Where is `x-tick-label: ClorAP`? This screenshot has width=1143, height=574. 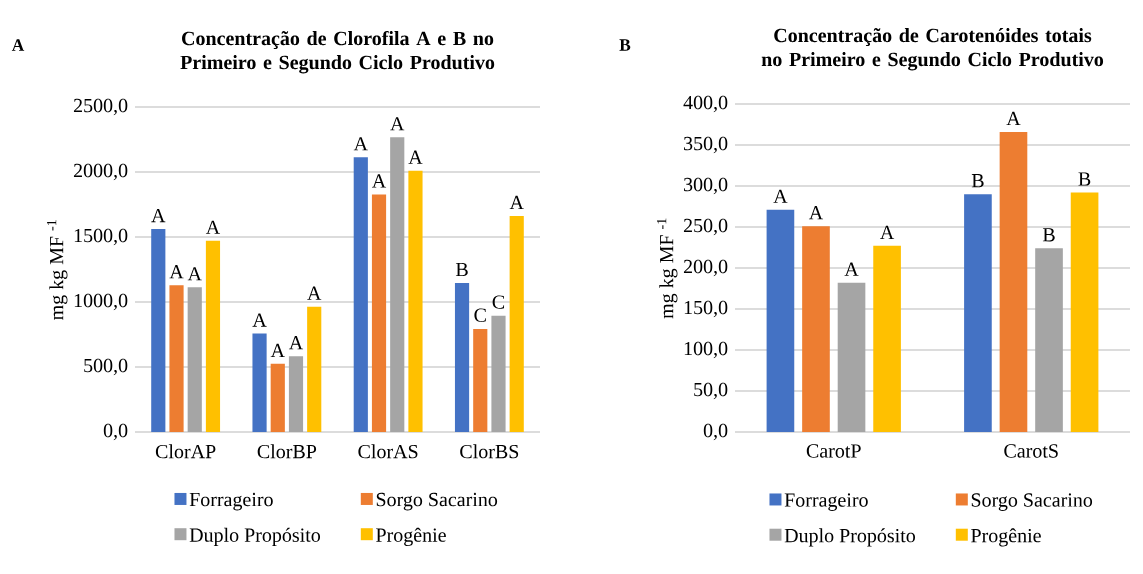 x-tick-label: ClorAP is located at coordinates (185, 451).